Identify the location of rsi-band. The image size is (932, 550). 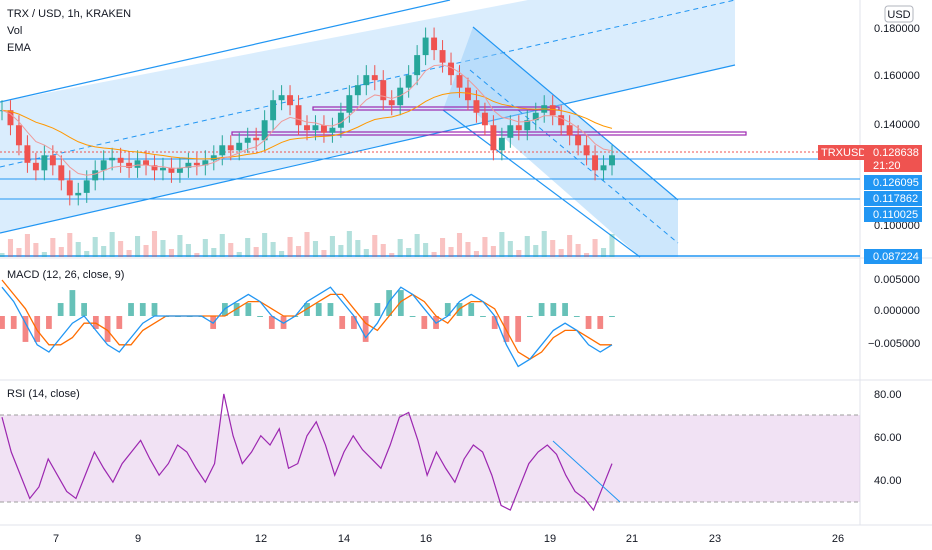
(430, 458).